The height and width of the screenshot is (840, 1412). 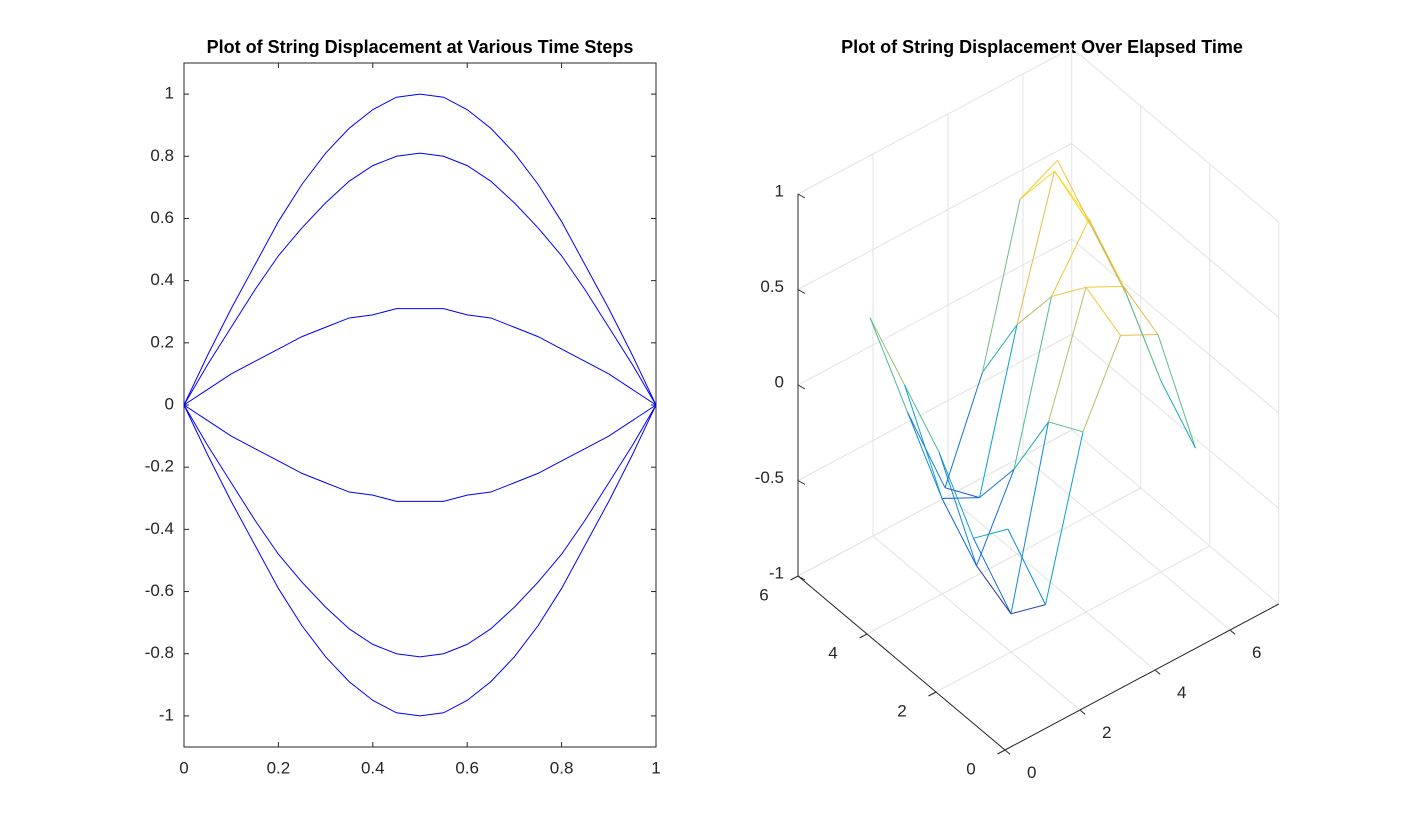 What do you see at coordinates (562, 767) in the screenshot?
I see `x-tick-label: 0.8` at bounding box center [562, 767].